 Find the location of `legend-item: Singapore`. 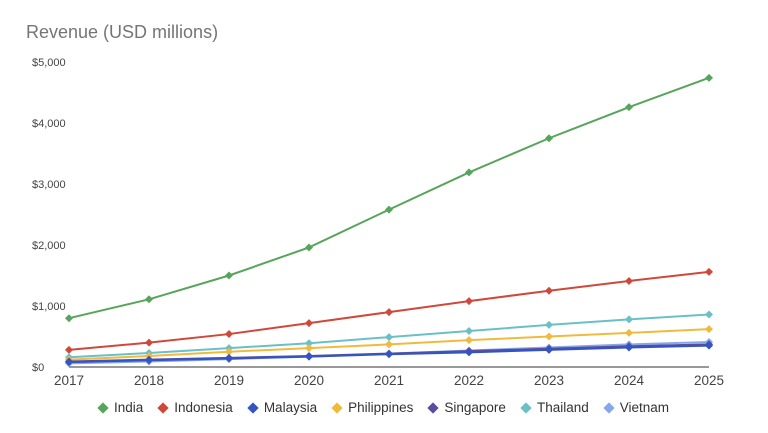

legend-item: Singapore is located at coordinates (466, 407).